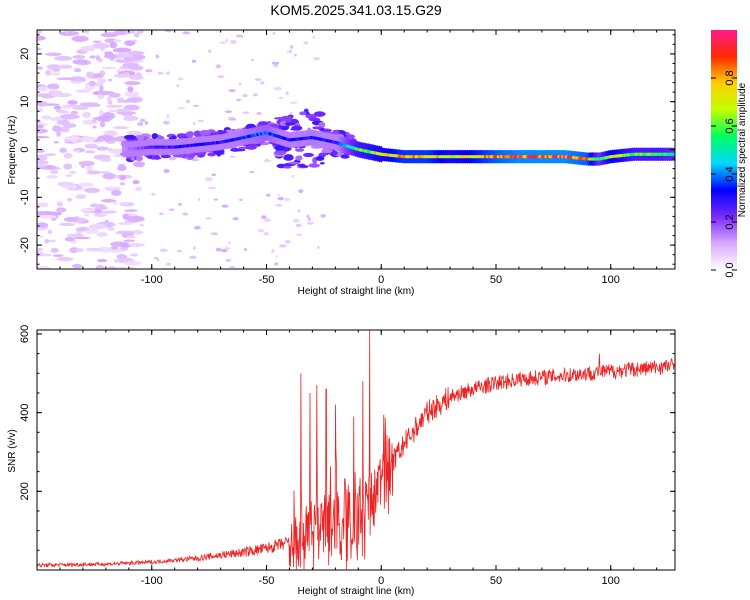  I want to click on spectrogram-y-tick-label: -10, so click(25, 197).